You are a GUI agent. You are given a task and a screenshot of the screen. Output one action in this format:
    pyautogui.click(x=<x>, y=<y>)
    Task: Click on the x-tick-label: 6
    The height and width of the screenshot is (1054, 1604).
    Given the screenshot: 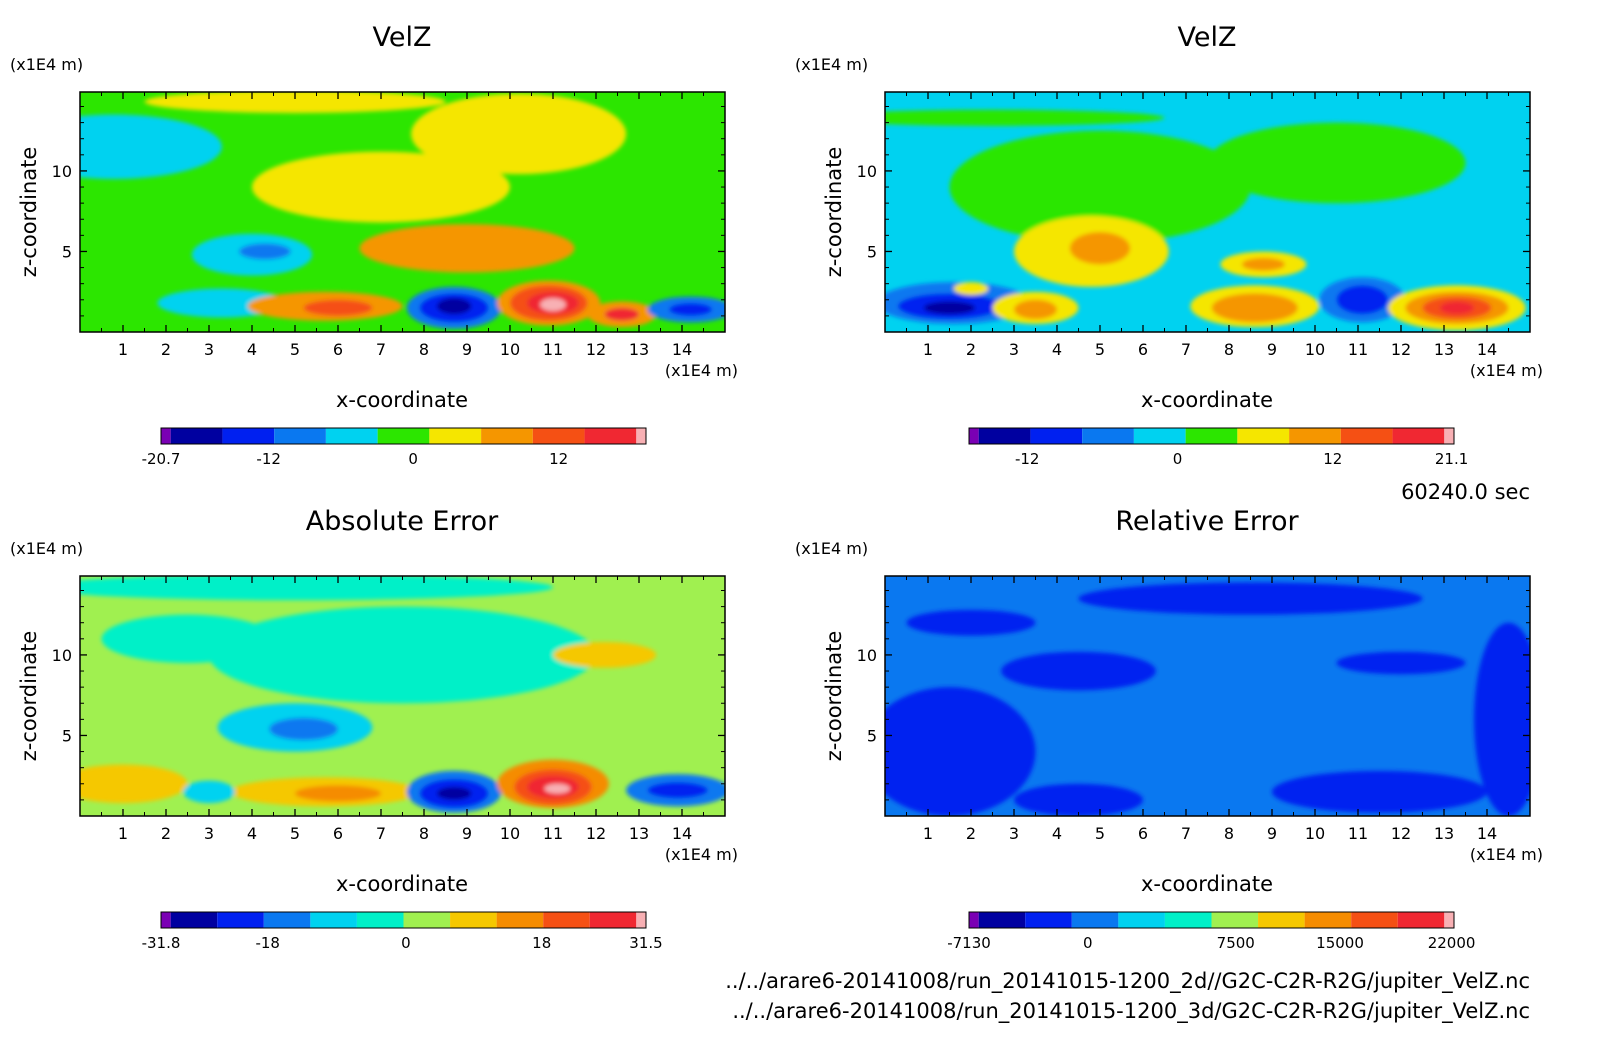 What is the action you would take?
    pyautogui.click(x=338, y=349)
    